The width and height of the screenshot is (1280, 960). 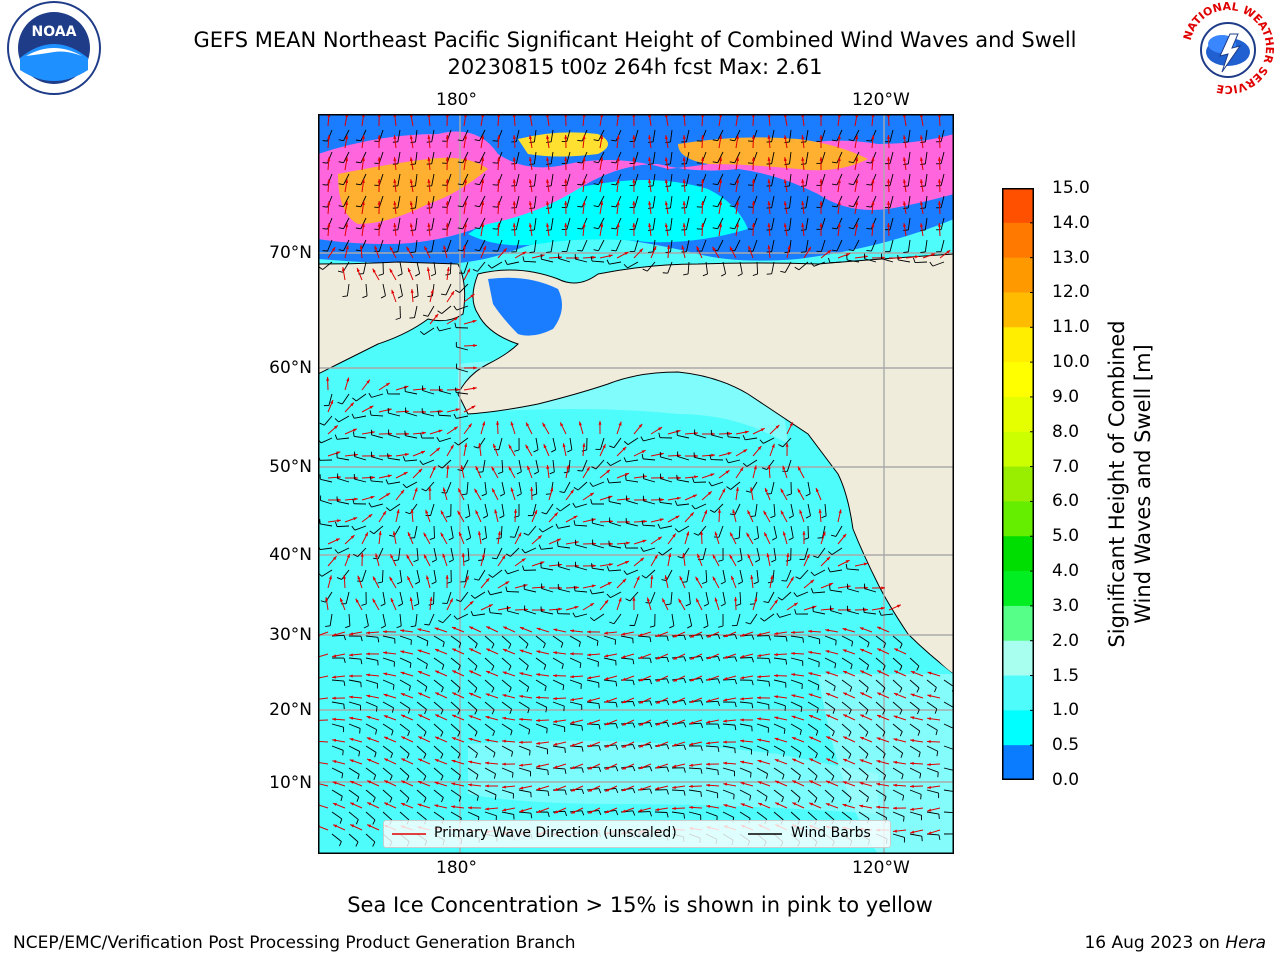 I want to click on footer-date-text: 16 Aug 2023 on, so click(x=1155, y=943).